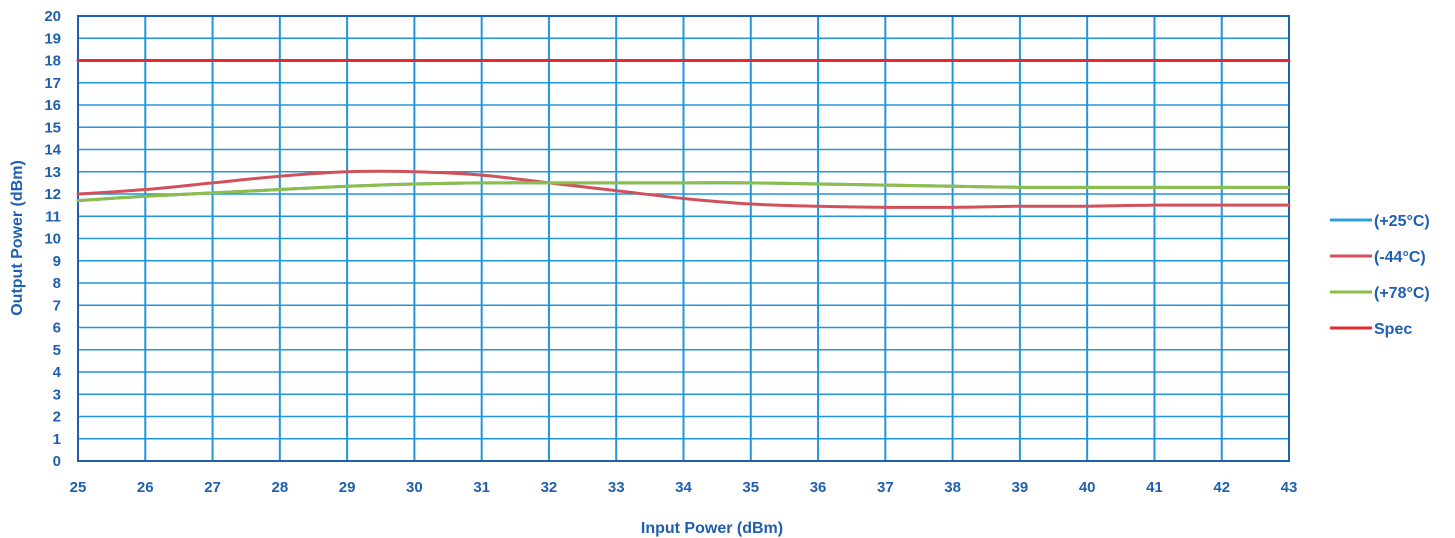 This screenshot has width=1455, height=538. What do you see at coordinates (1221, 487) in the screenshot?
I see `x-tick-label: 42` at bounding box center [1221, 487].